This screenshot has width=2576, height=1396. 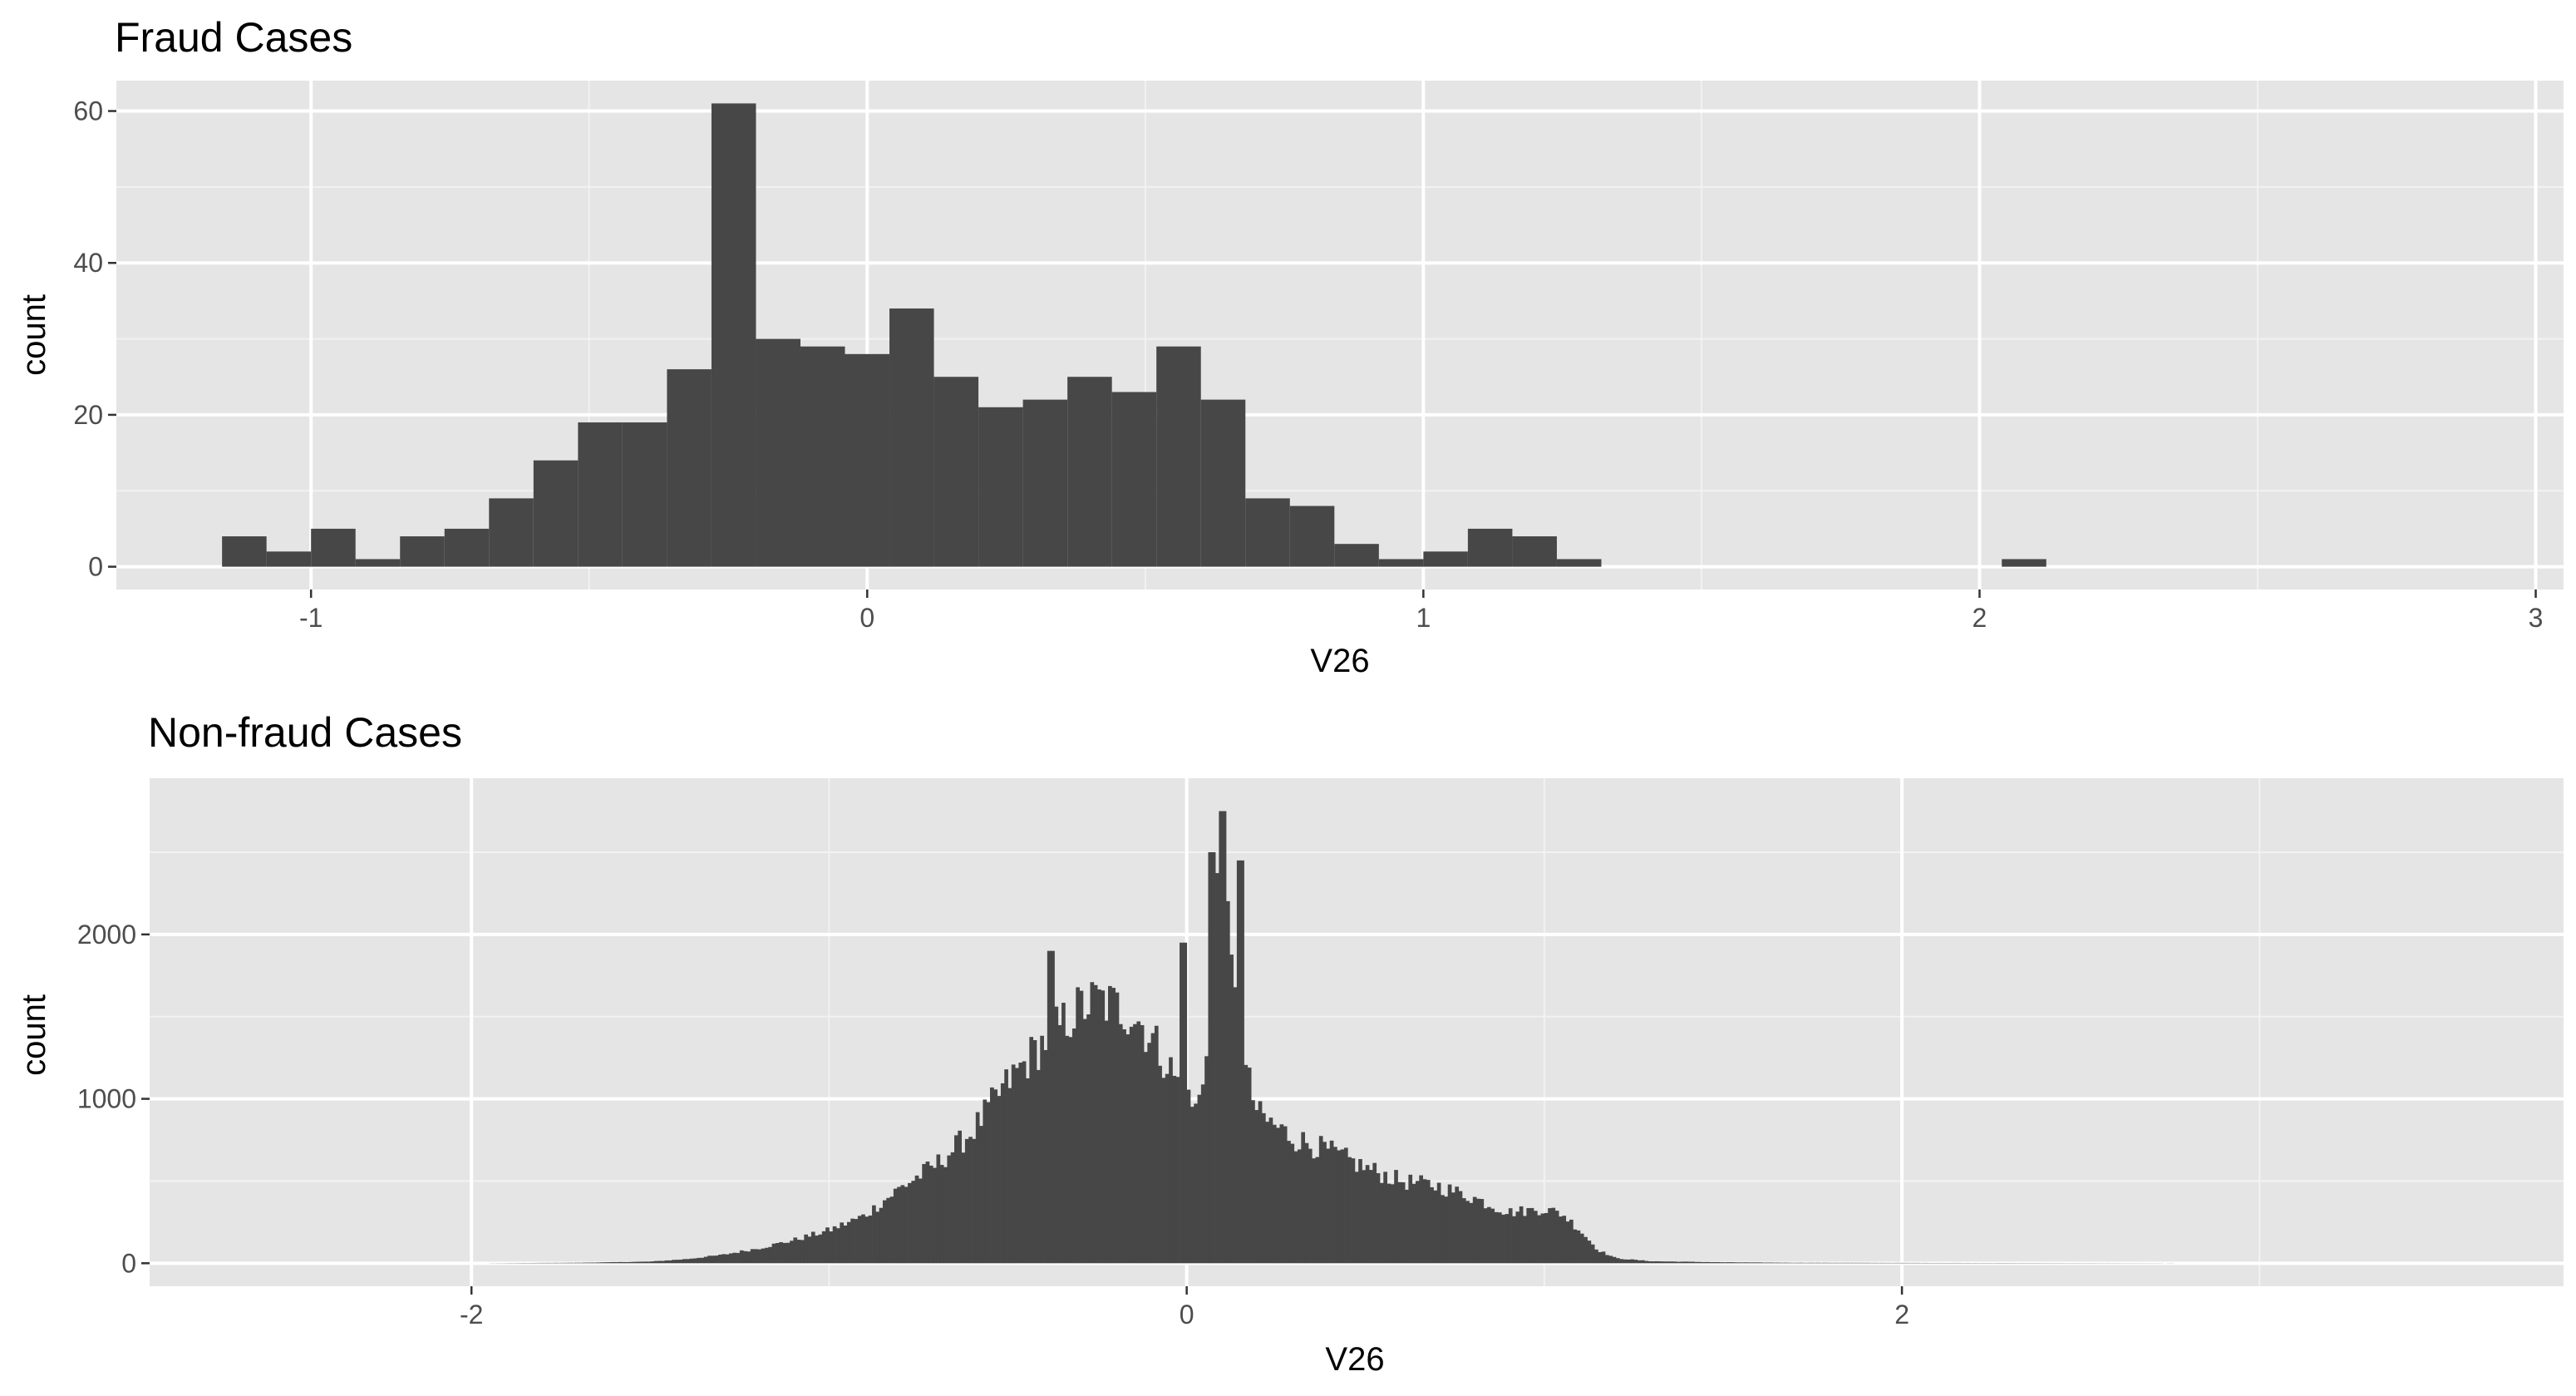 What do you see at coordinates (305, 732) in the screenshot?
I see `nonfraud-chart-title: Non-fraud Cases` at bounding box center [305, 732].